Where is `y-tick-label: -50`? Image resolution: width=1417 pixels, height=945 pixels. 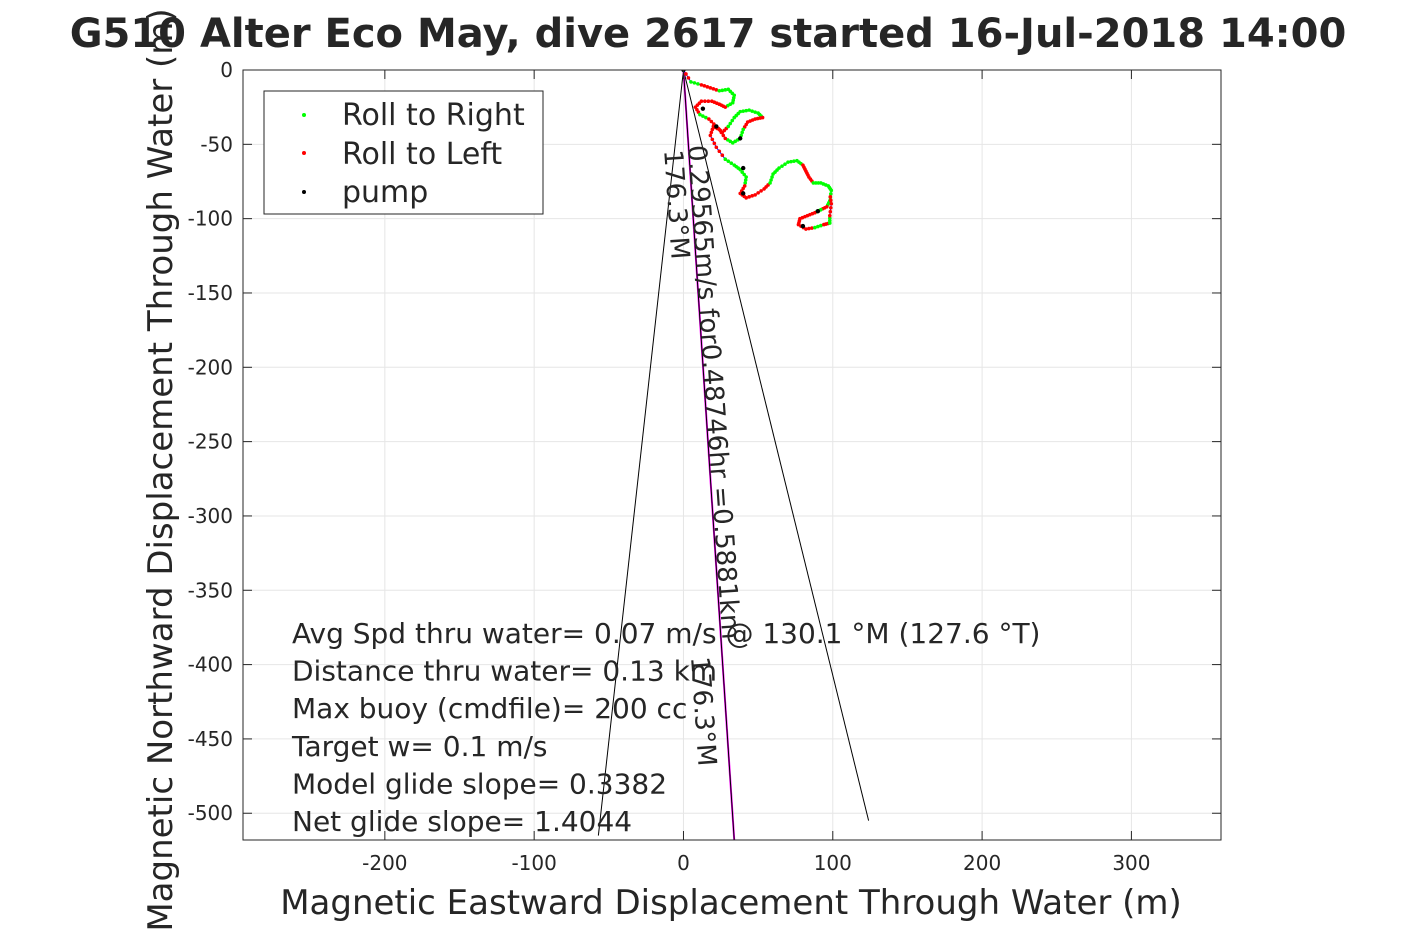 y-tick-label: -50 is located at coordinates (216, 144).